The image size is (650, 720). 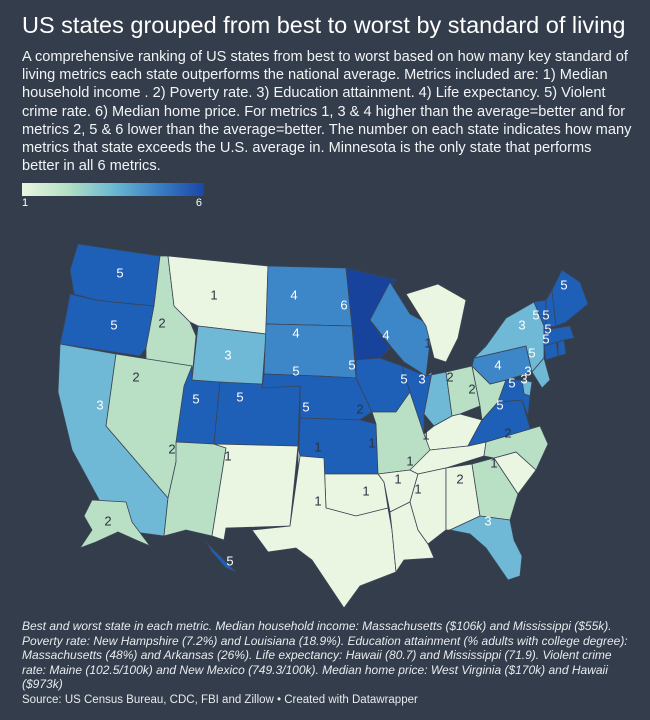 I want to click on state-new-mexico, so click(x=255, y=492).